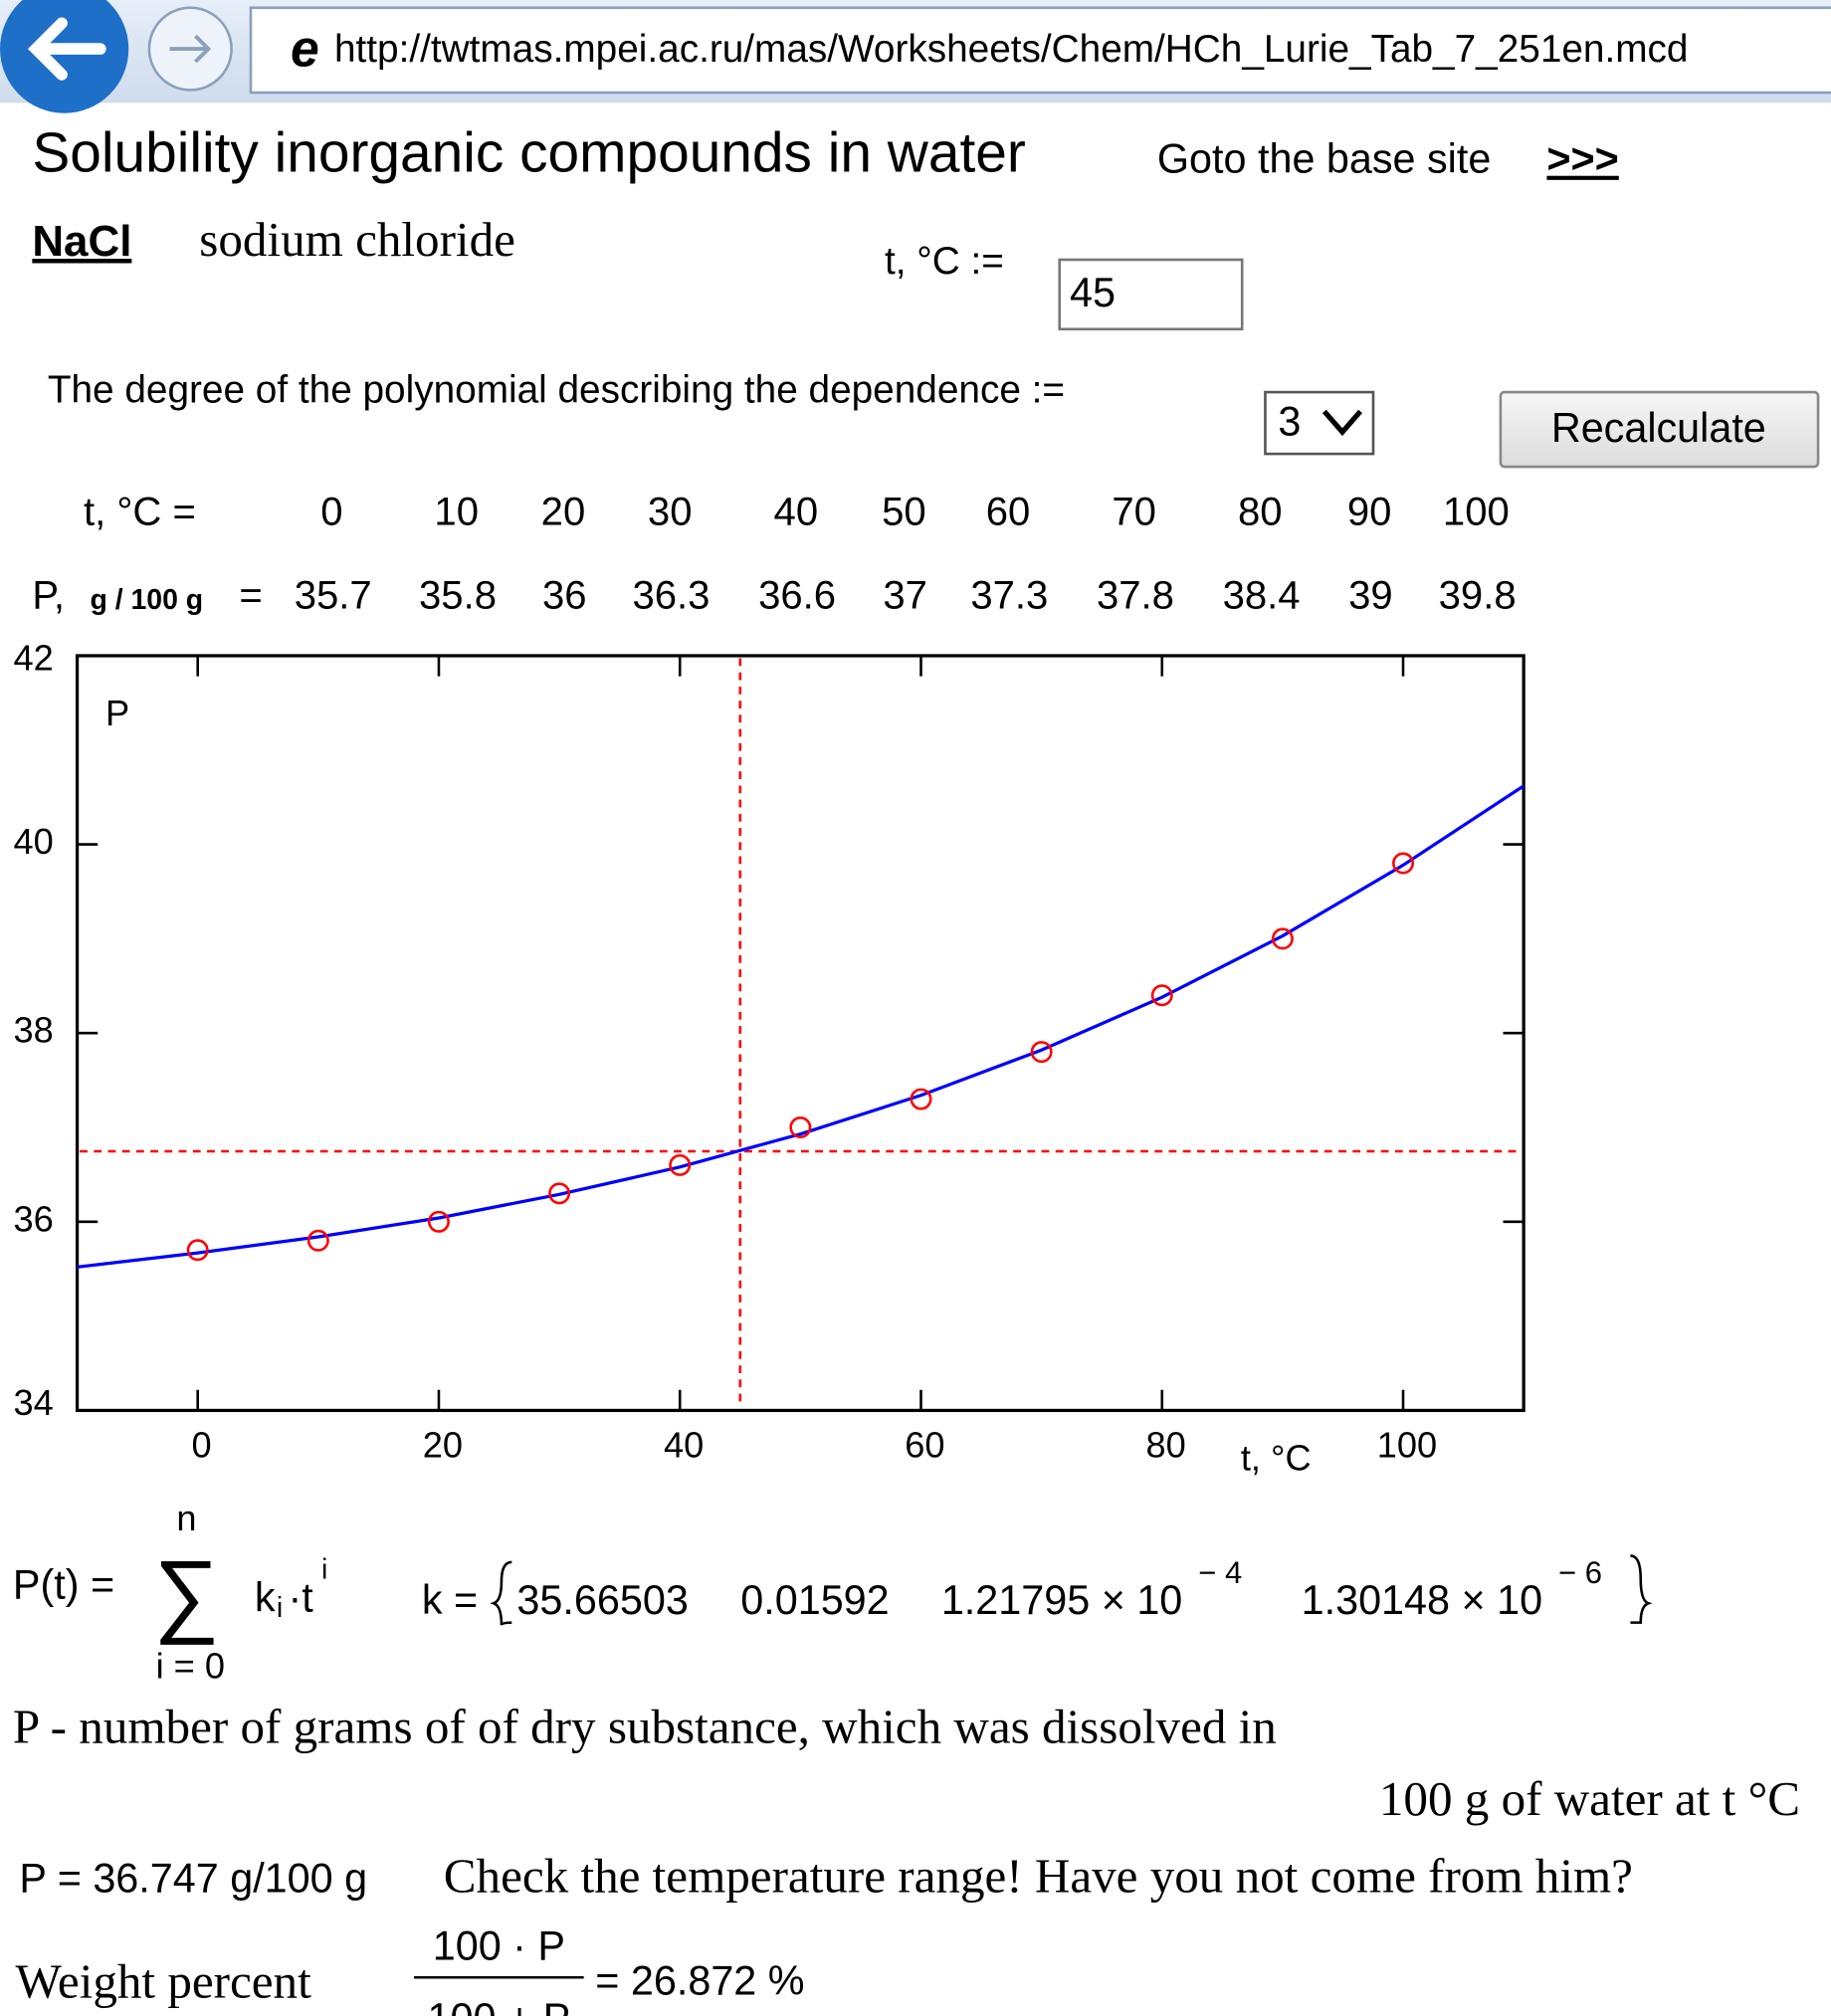 The height and width of the screenshot is (2016, 1831). What do you see at coordinates (443, 1444) in the screenshot?
I see `x-tick-label: 20` at bounding box center [443, 1444].